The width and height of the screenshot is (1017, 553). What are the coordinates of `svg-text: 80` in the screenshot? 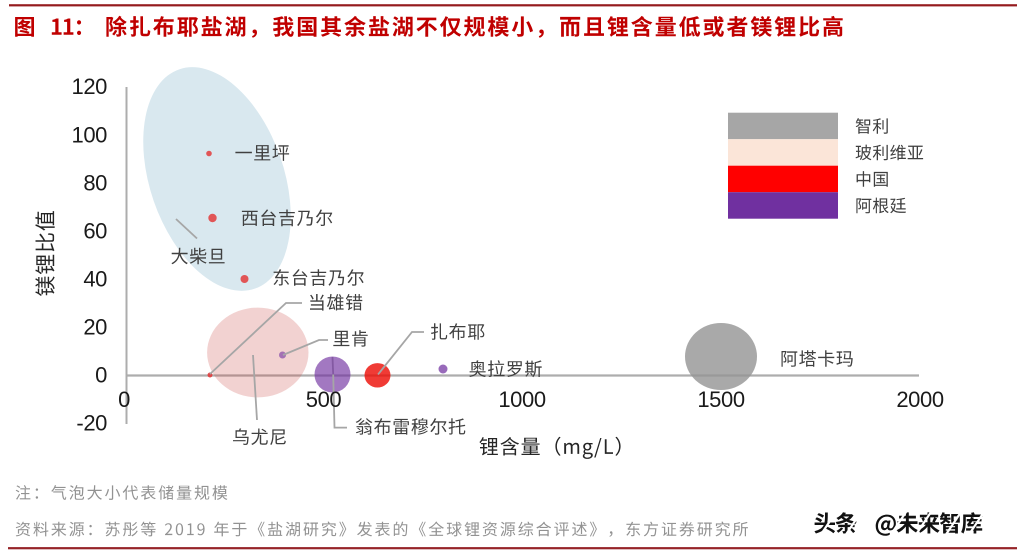 It's located at (95, 182).